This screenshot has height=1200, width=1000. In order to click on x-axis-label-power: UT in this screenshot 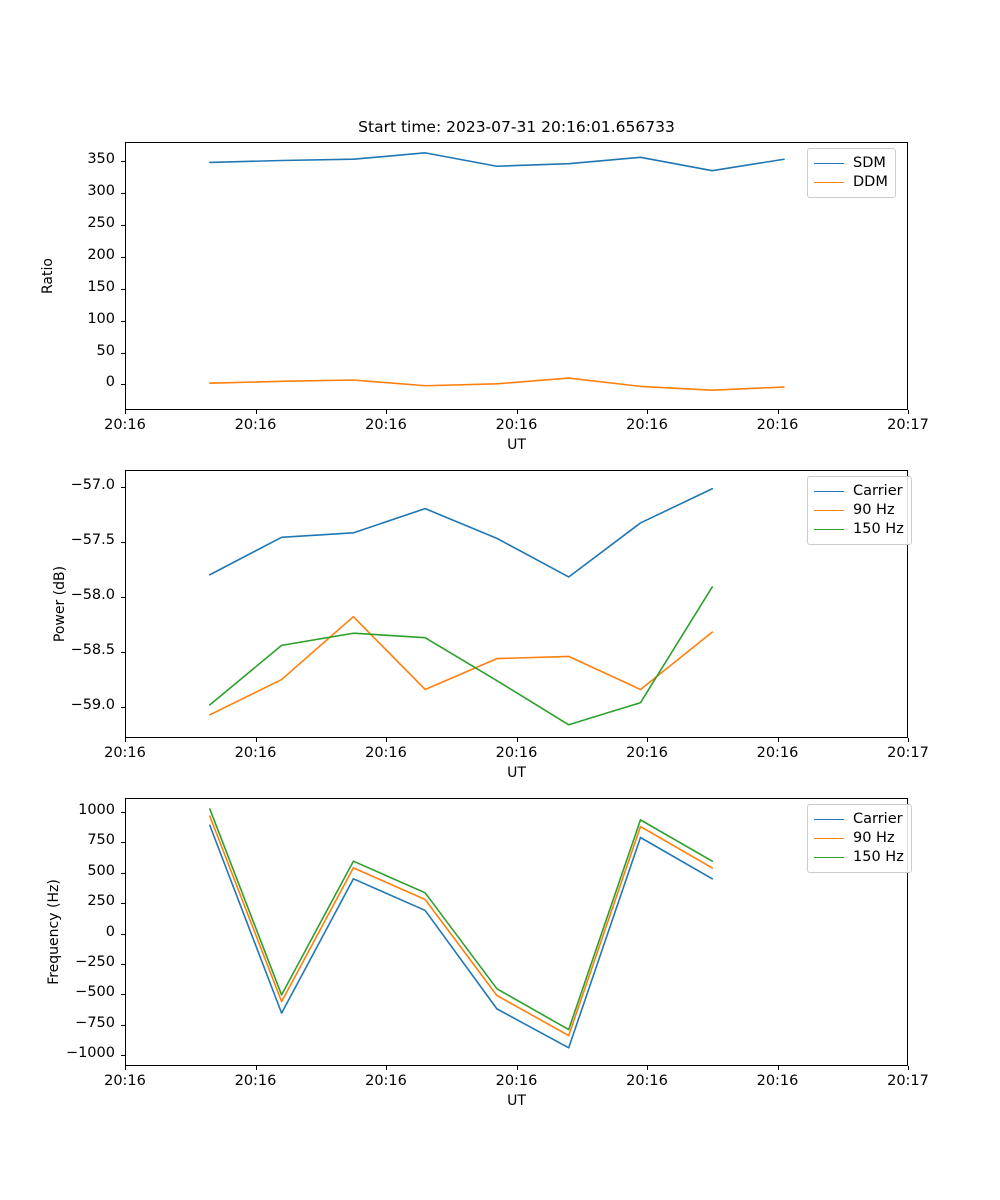, I will do `click(516, 773)`.